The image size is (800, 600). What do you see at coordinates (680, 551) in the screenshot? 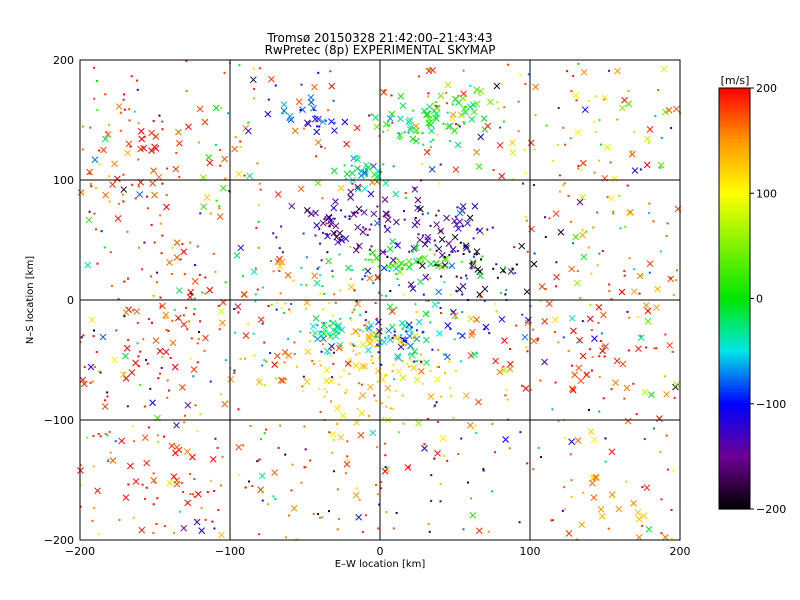
I see `x-tick-label: 200` at bounding box center [680, 551].